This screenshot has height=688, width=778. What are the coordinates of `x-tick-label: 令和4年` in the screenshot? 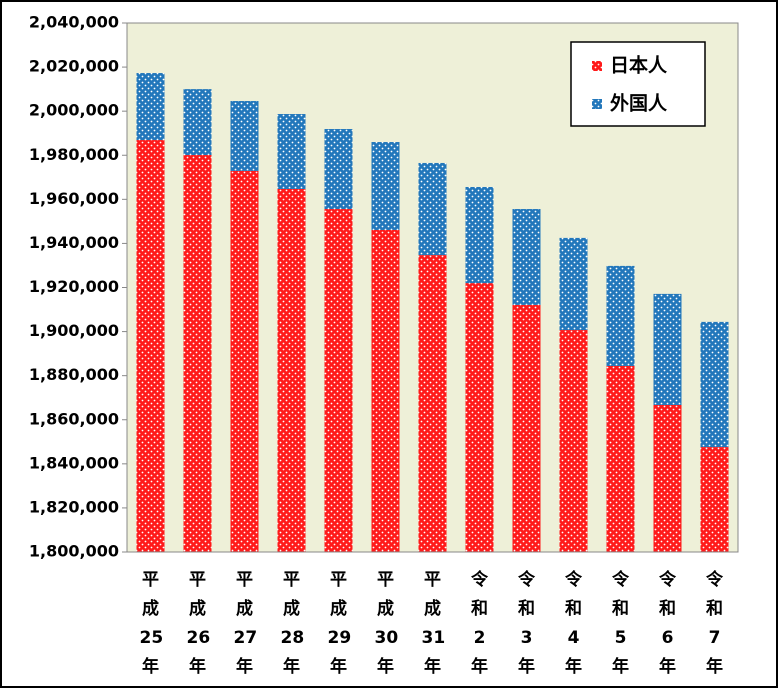 It's located at (573, 623).